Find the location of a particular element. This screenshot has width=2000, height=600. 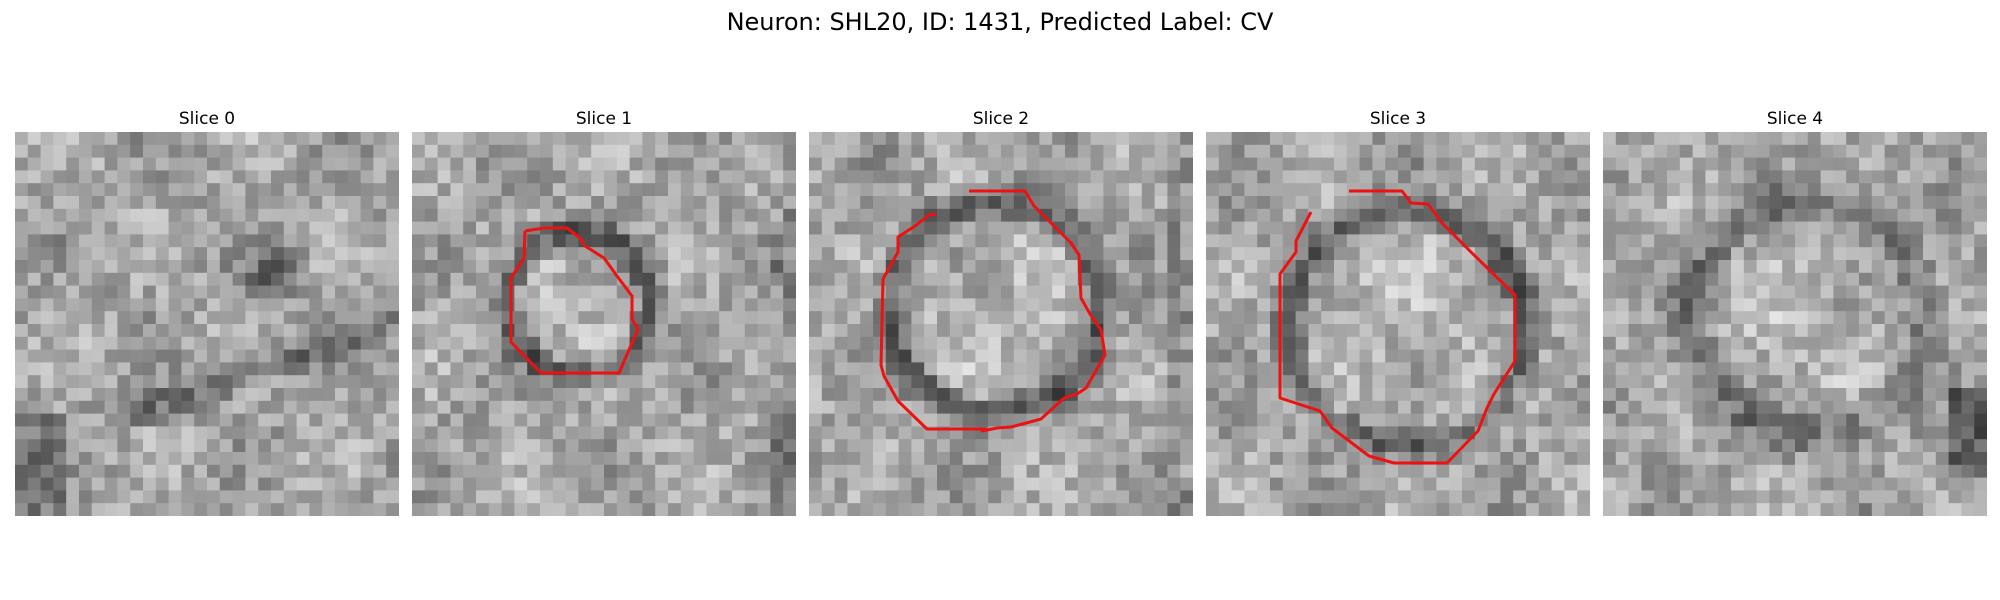

slice-title: Slice 1 is located at coordinates (604, 119).